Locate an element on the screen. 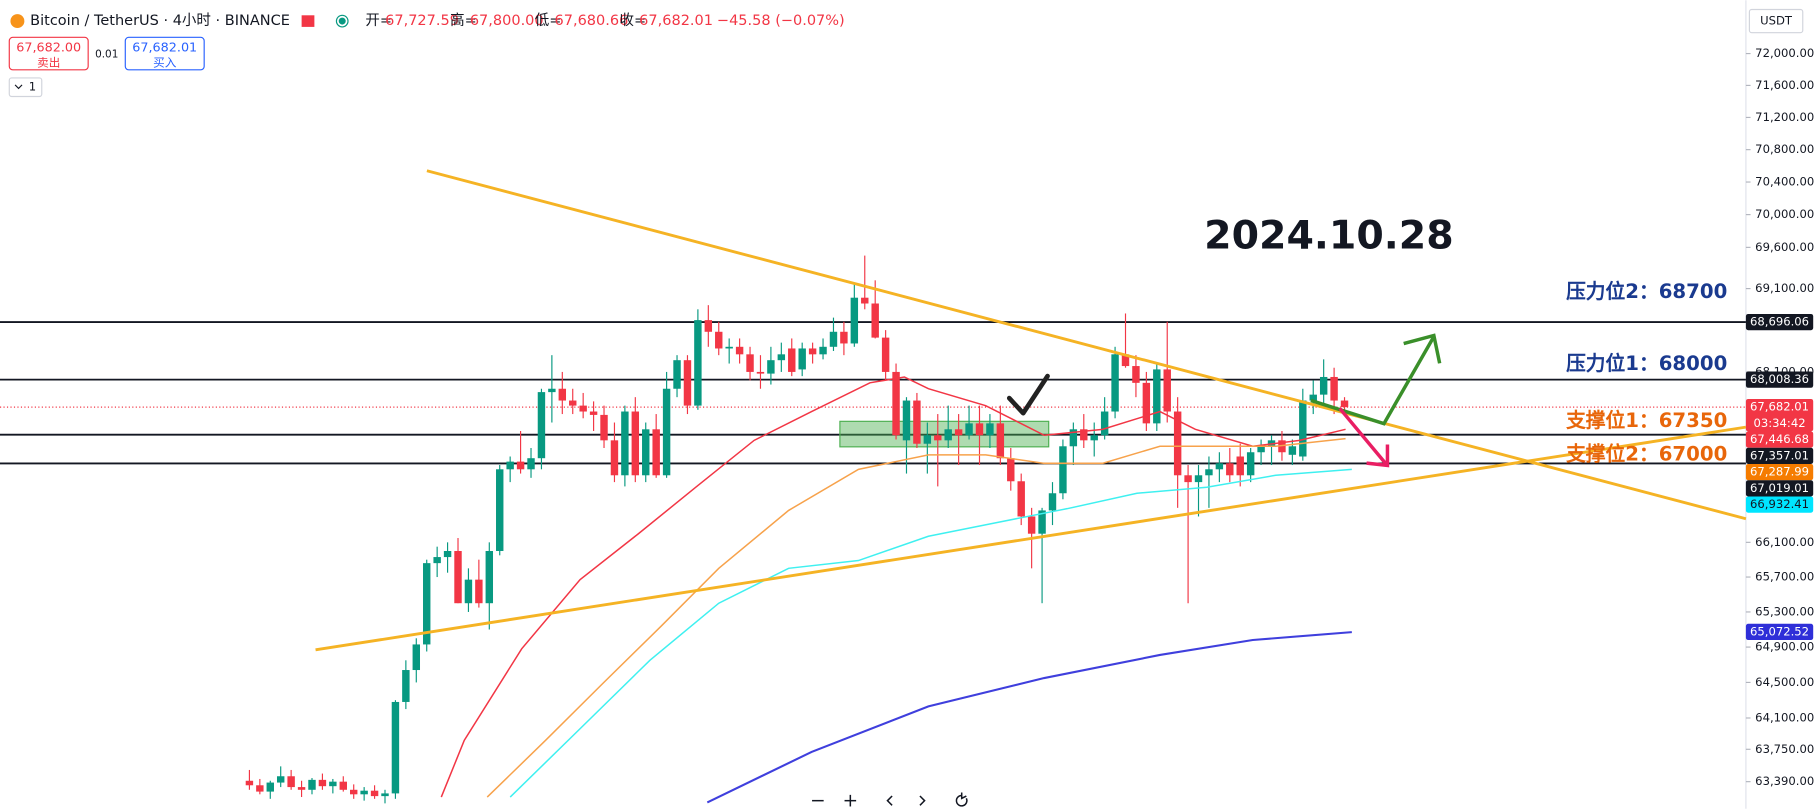 The width and height of the screenshot is (1819, 809). toolbar is located at coordinates (890, 799).